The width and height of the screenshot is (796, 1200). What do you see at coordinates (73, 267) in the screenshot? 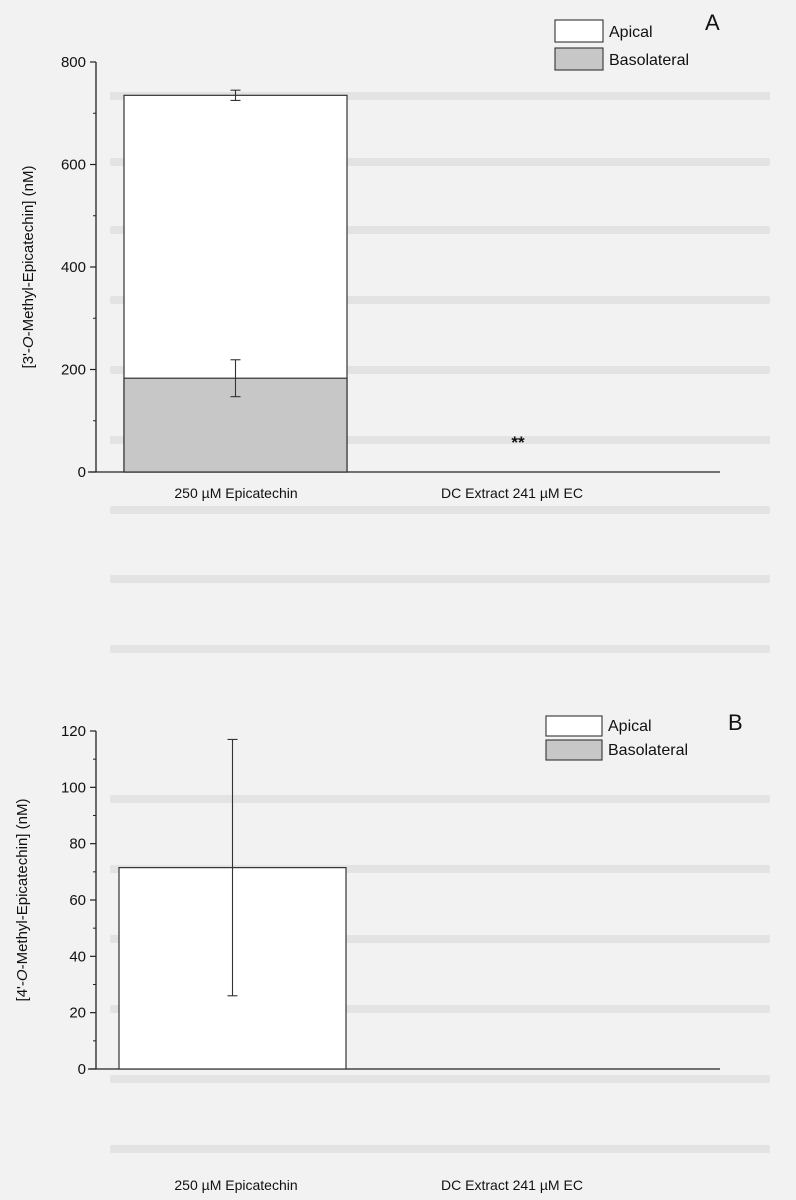
I see `y-tick-label: 400` at bounding box center [73, 267].